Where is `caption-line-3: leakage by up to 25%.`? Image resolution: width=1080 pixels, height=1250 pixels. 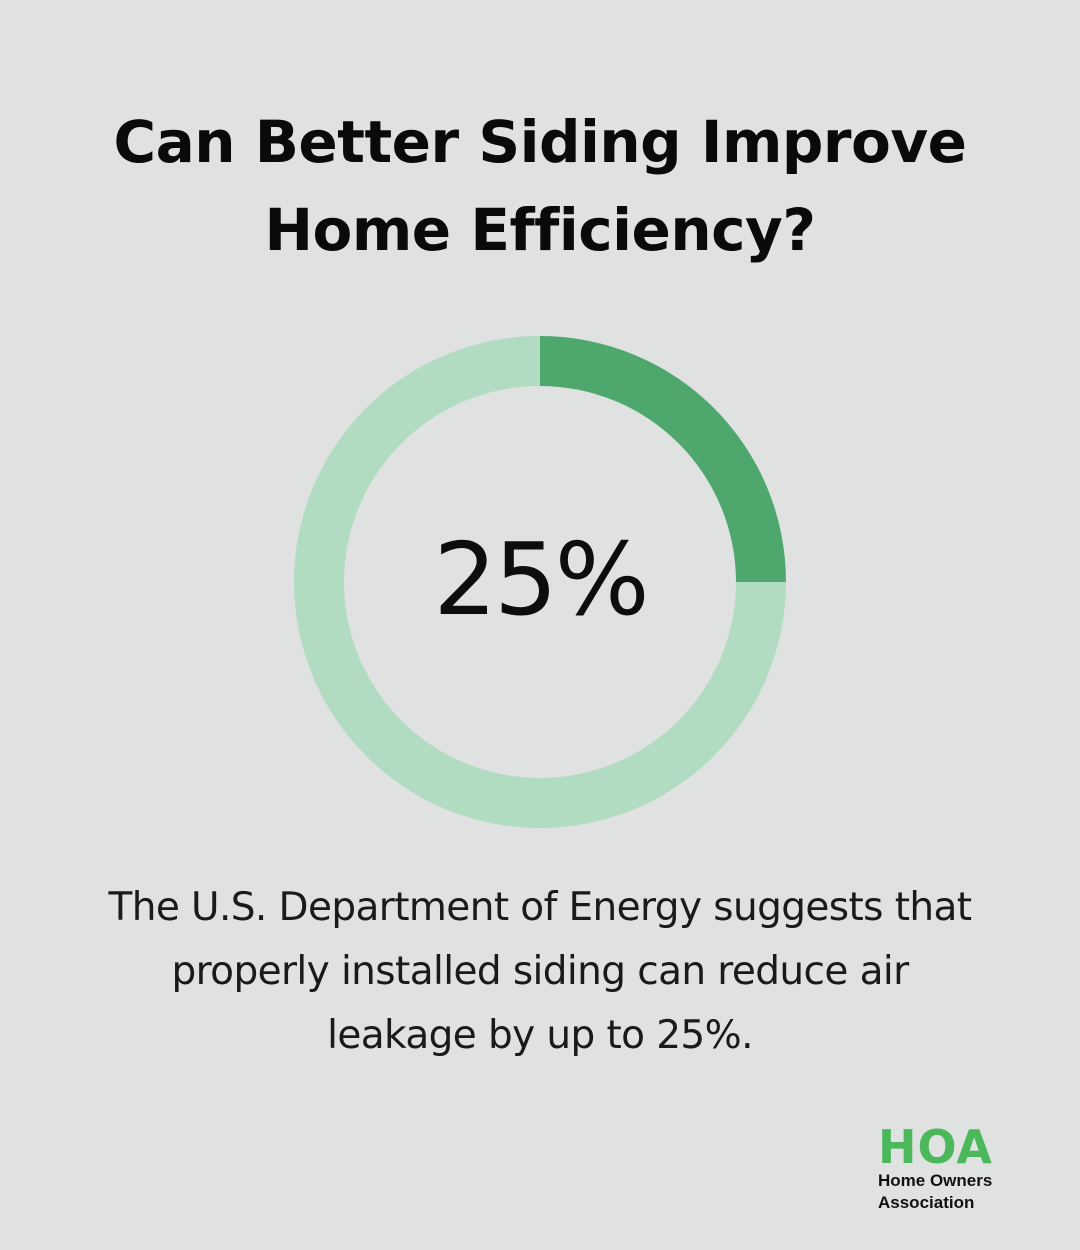 caption-line-3: leakage by up to 25%. is located at coordinates (540, 1035).